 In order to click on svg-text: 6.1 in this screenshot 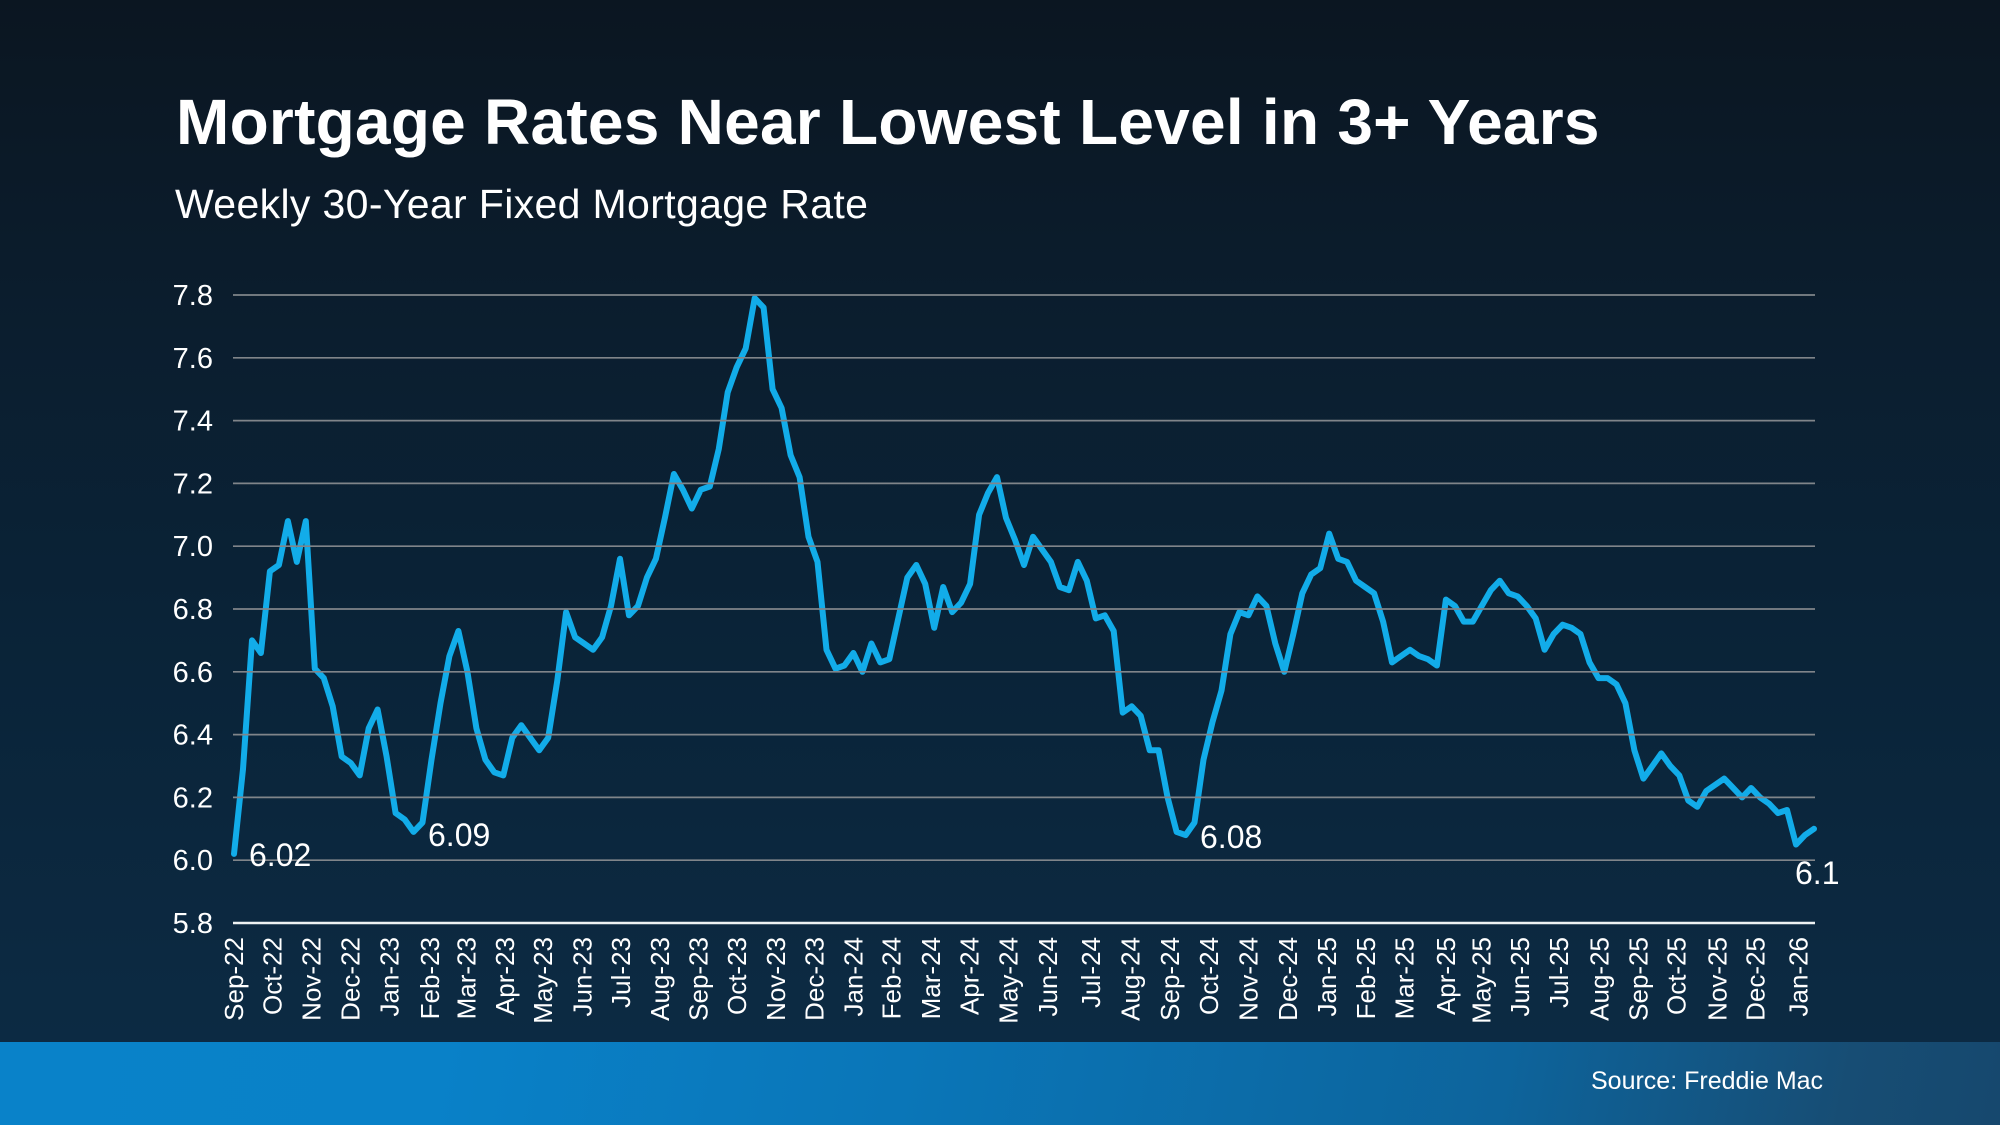, I will do `click(1817, 873)`.